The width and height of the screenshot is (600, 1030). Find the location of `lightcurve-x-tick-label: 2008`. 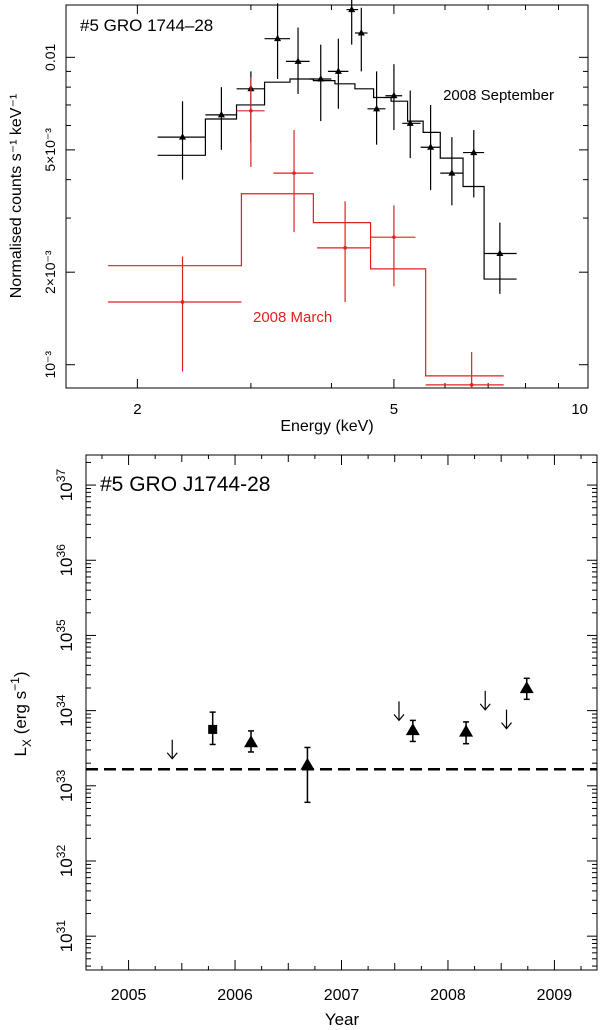

lightcurve-x-tick-label: 2008 is located at coordinates (448, 995).